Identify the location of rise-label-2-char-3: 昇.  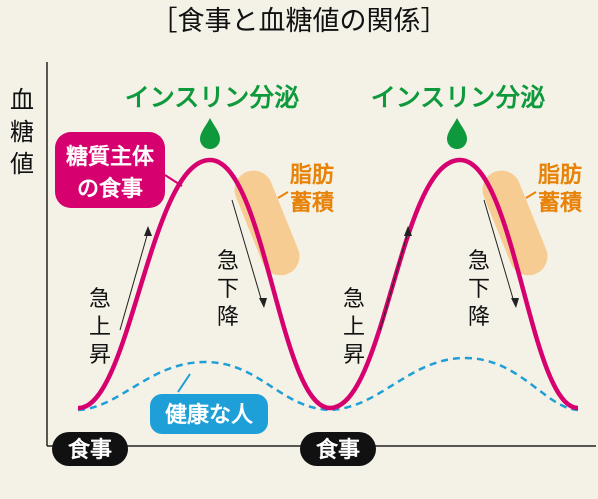
(354, 355).